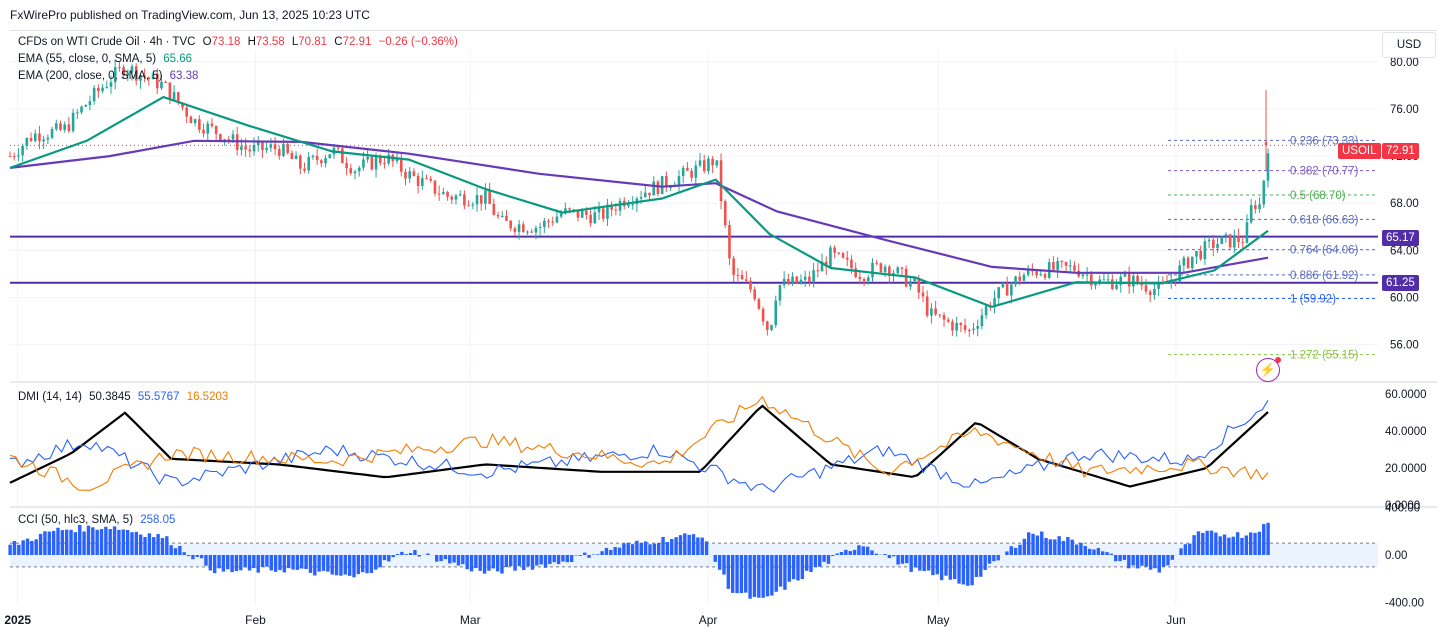  I want to click on fib-label: 0.764 (64.06), so click(1324, 251).